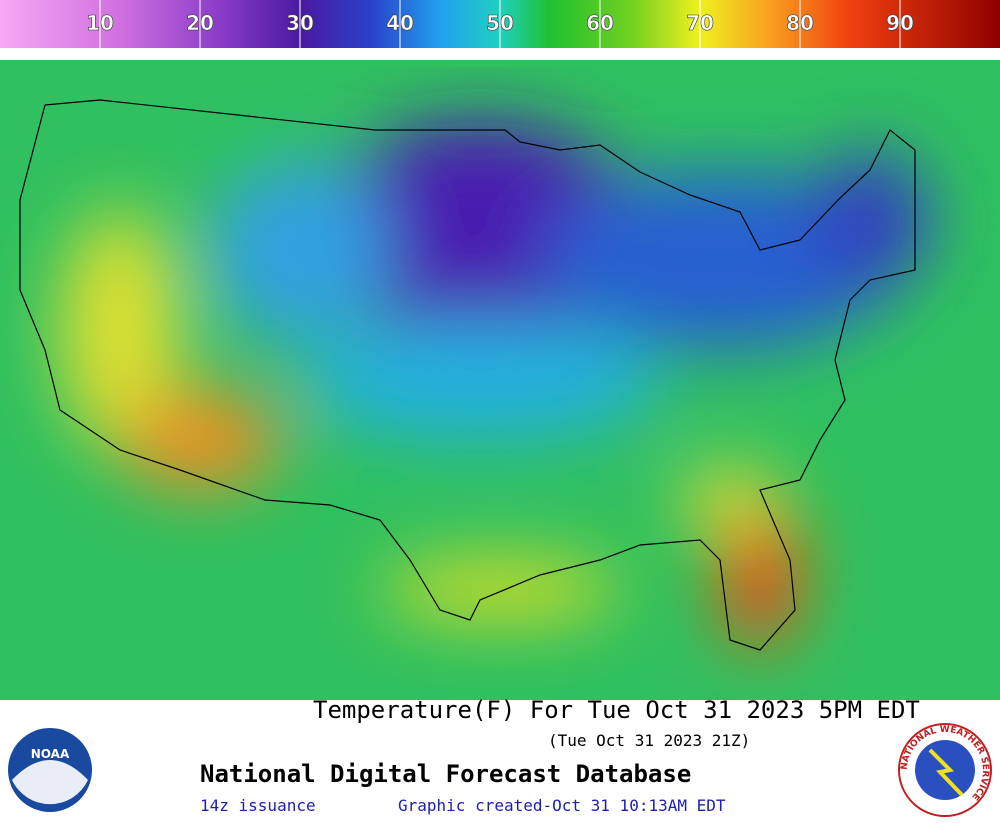 Image resolution: width=1000 pixels, height=823 pixels. Describe the element at coordinates (400, 23) in the screenshot. I see `tick-label: 40` at that location.